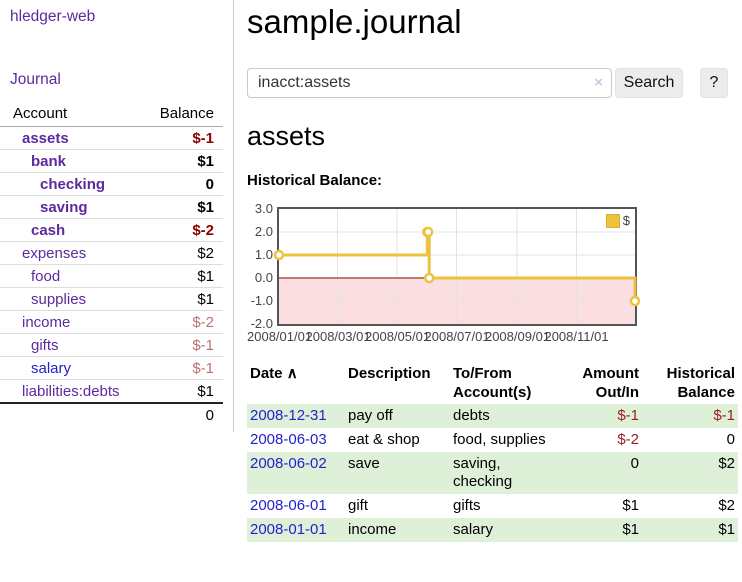 Image resolution: width=742 pixels, height=582 pixels. I want to click on register-balance-cell: 0, so click(730, 439).